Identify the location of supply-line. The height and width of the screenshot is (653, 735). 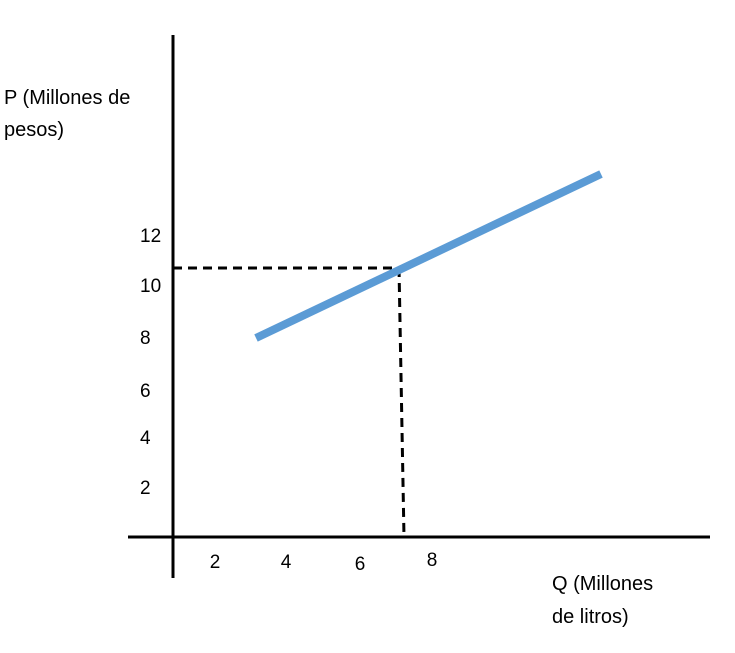
(428, 256).